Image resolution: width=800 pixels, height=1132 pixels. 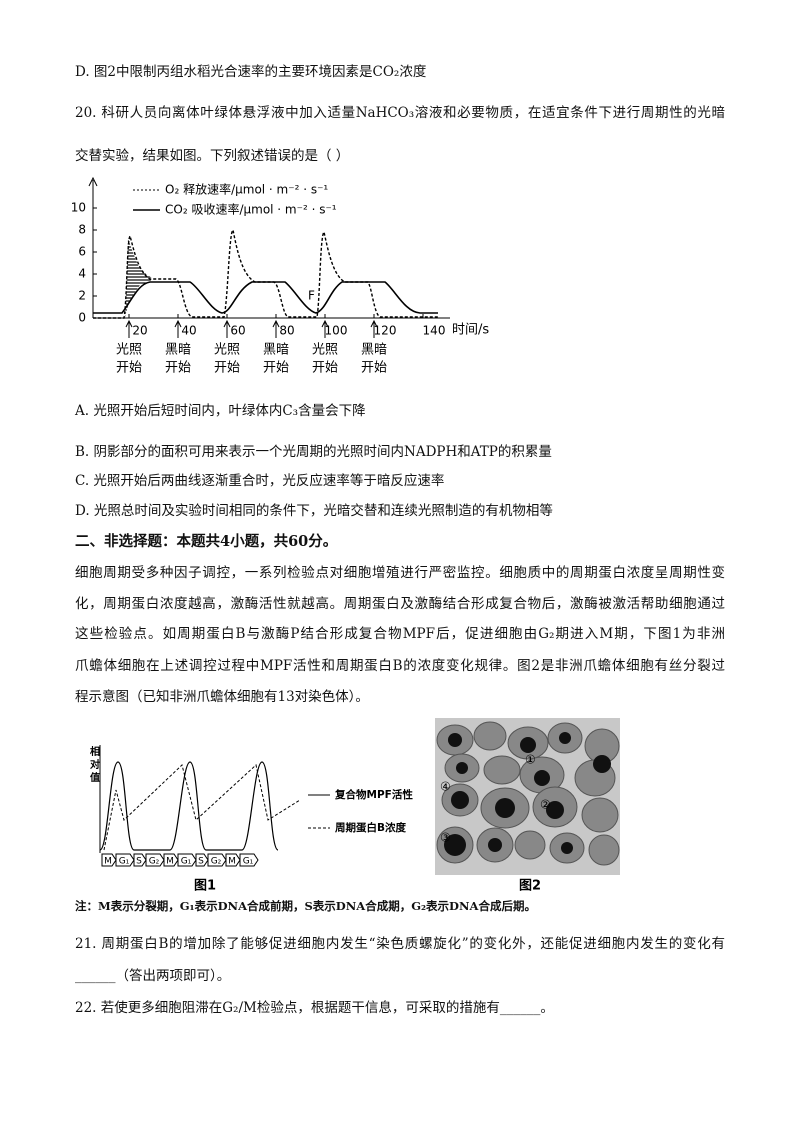 I want to click on x-tick-label: 120, so click(x=385, y=331).